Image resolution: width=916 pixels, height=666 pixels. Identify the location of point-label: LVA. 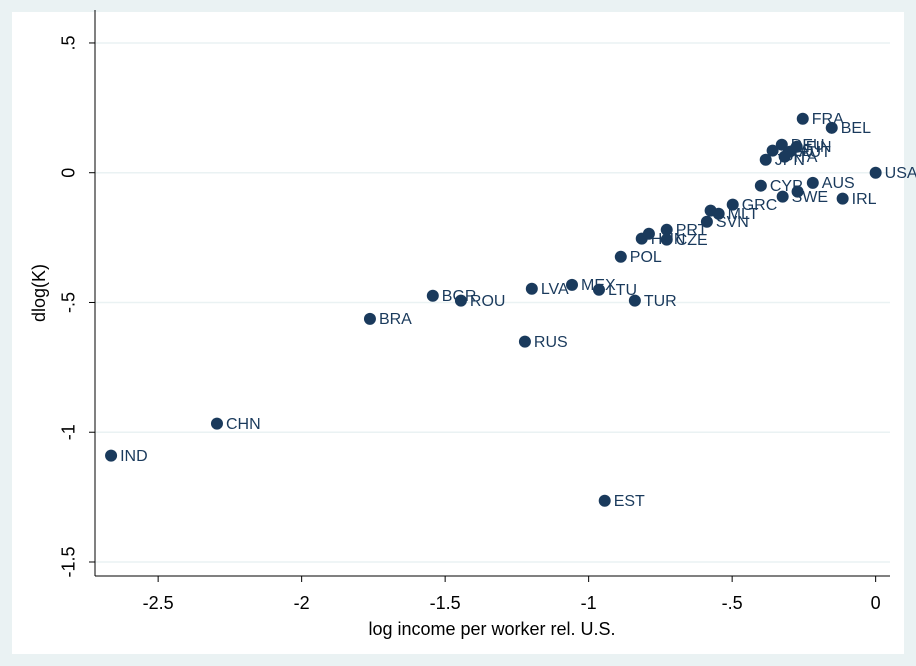
(555, 289).